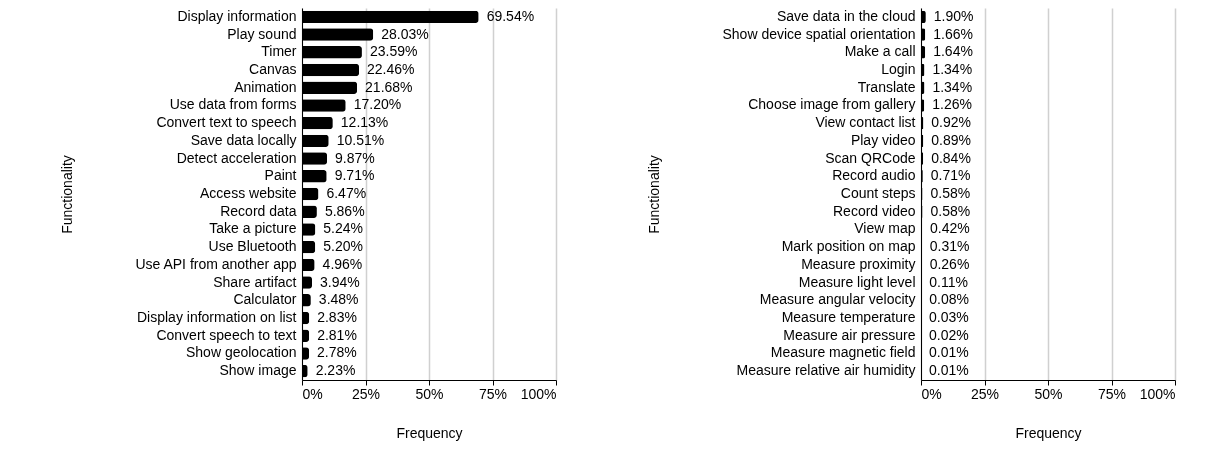 This screenshot has height=469, width=1216. I want to click on y-tick-label: Measure air pressure, so click(849, 334).